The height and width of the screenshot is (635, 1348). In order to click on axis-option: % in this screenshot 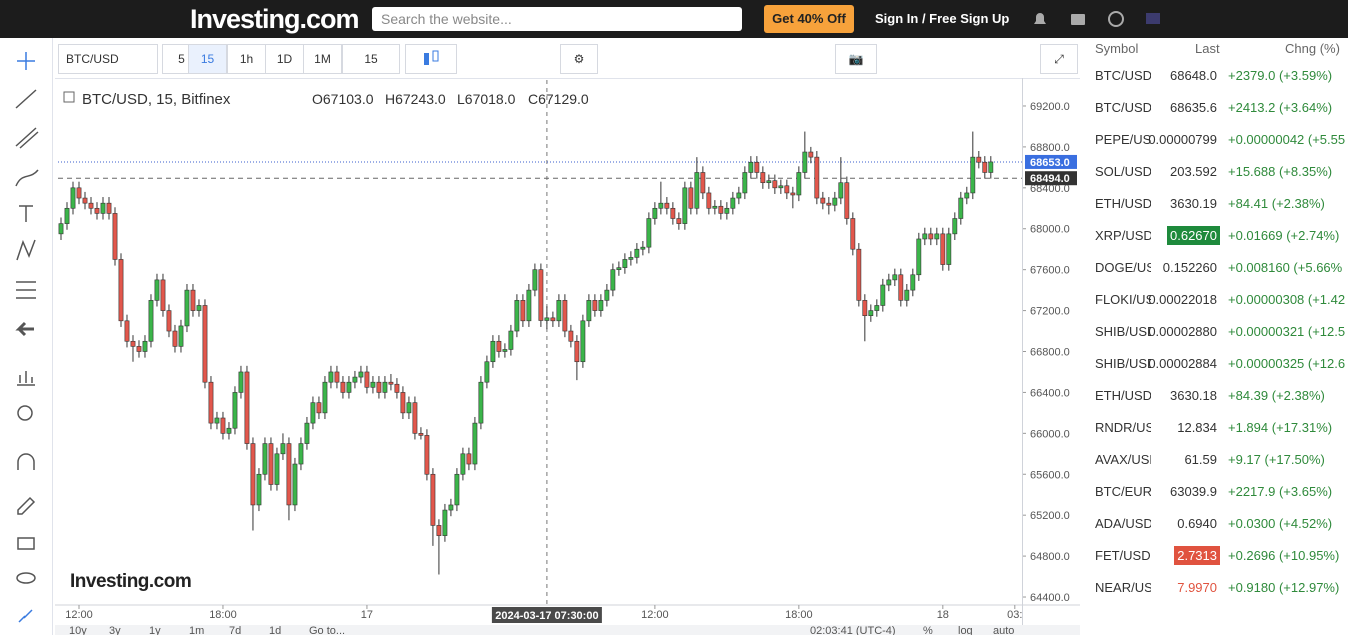, I will do `click(928, 630)`.